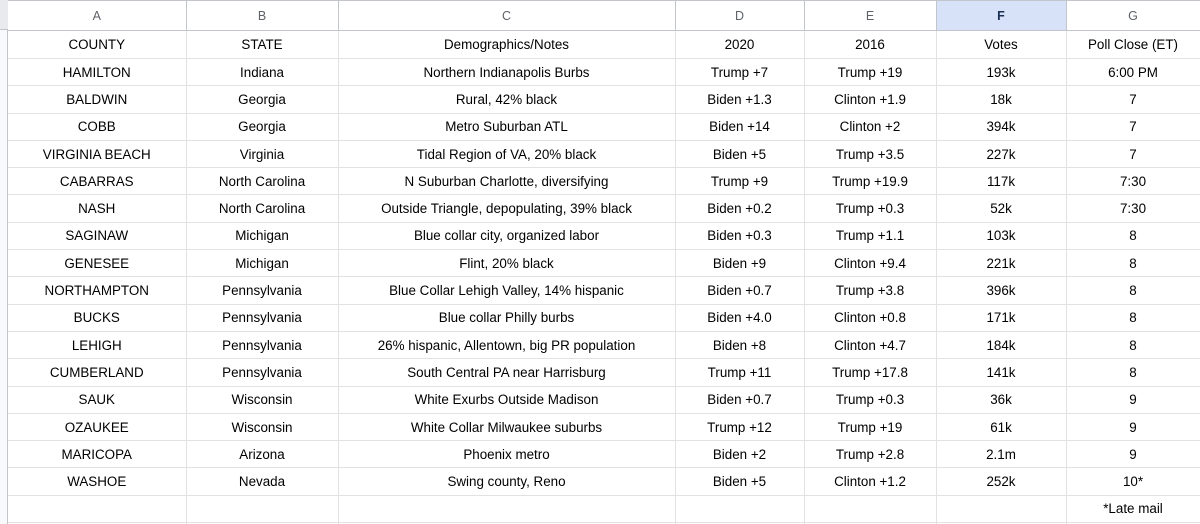  Describe the element at coordinates (97, 318) in the screenshot. I see `cell-county: BUCKS` at that location.